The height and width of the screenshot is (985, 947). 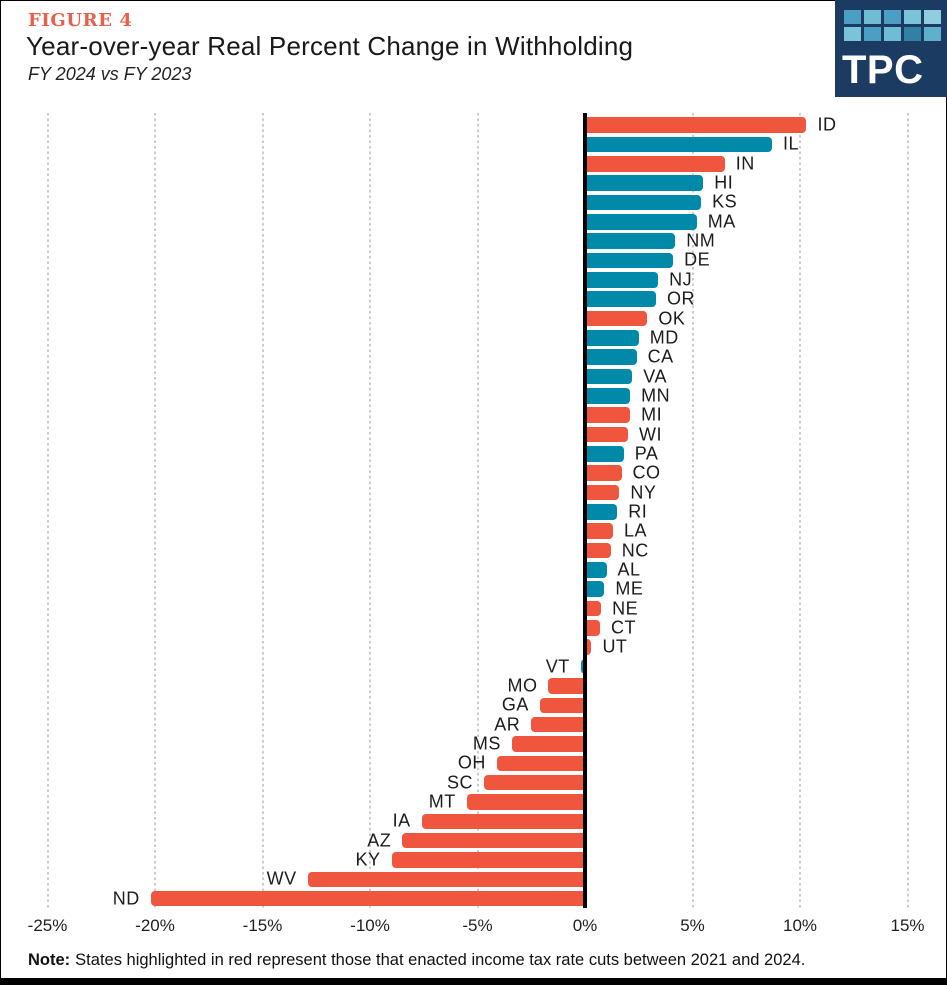 I want to click on tpc-logo: TPC, so click(x=891, y=48).